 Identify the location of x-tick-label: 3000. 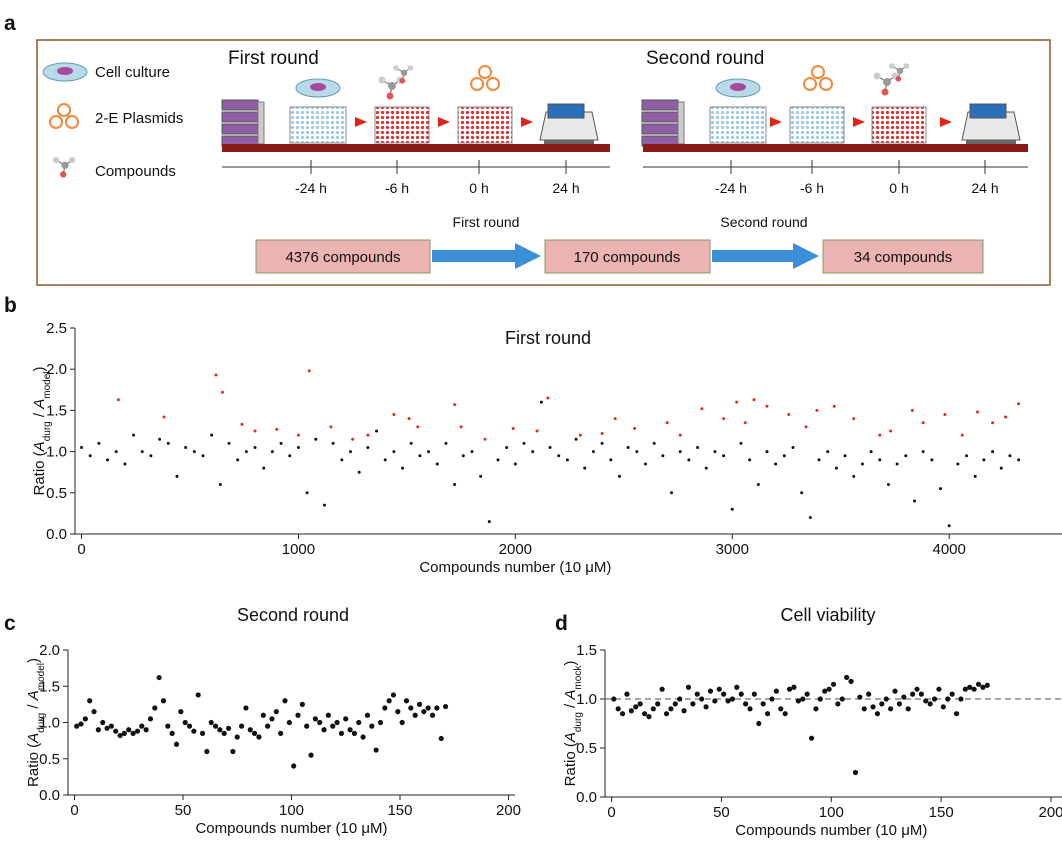
(732, 549).